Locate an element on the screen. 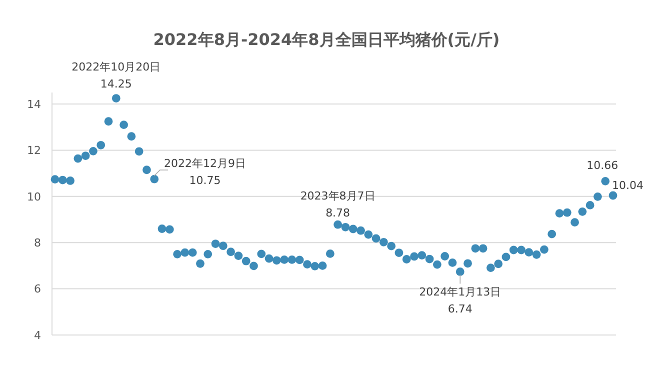 The width and height of the screenshot is (653, 370). chart-title: 2022年8月-2024年8月全国日平均猪价(元/斤) is located at coordinates (326, 39).